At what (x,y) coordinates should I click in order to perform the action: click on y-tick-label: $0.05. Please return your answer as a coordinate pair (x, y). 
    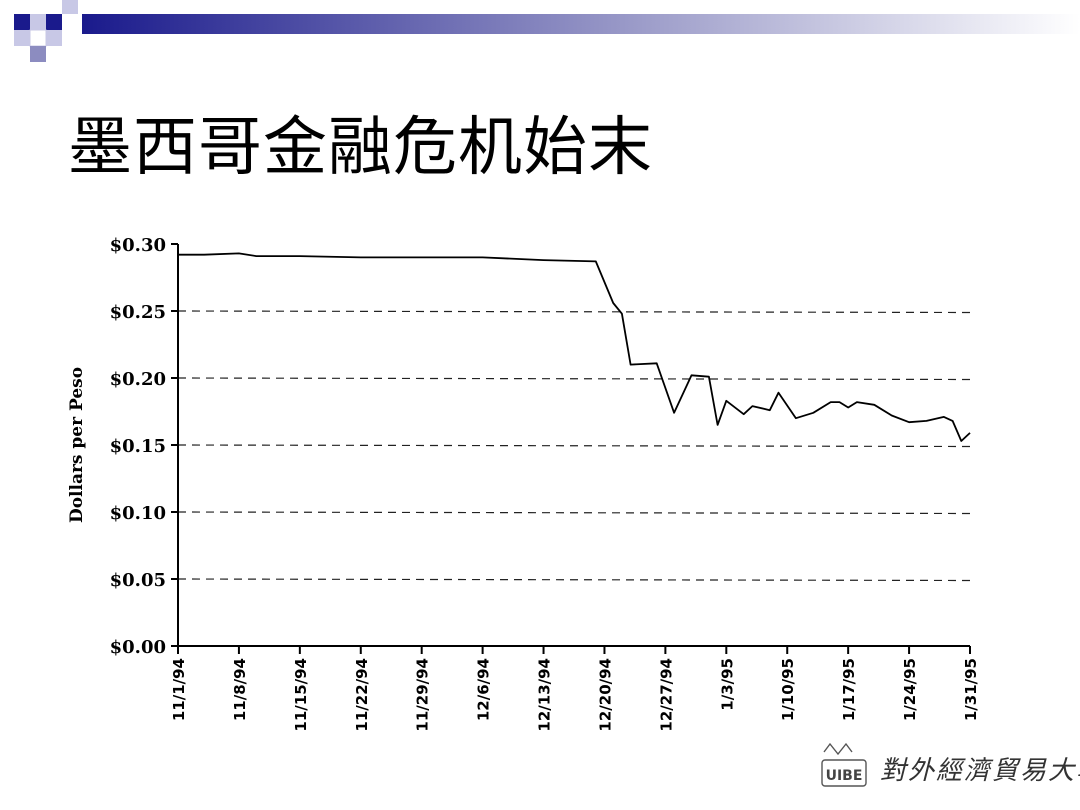
    Looking at the image, I should click on (138, 580).